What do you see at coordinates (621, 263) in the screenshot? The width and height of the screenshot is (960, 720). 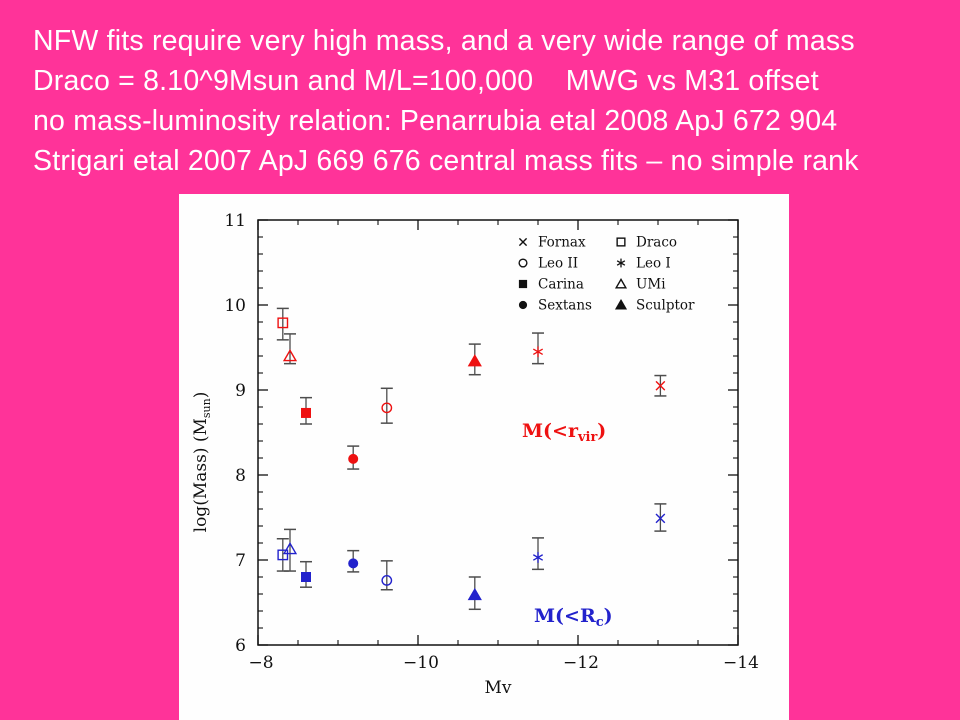 I see `star-icon` at bounding box center [621, 263].